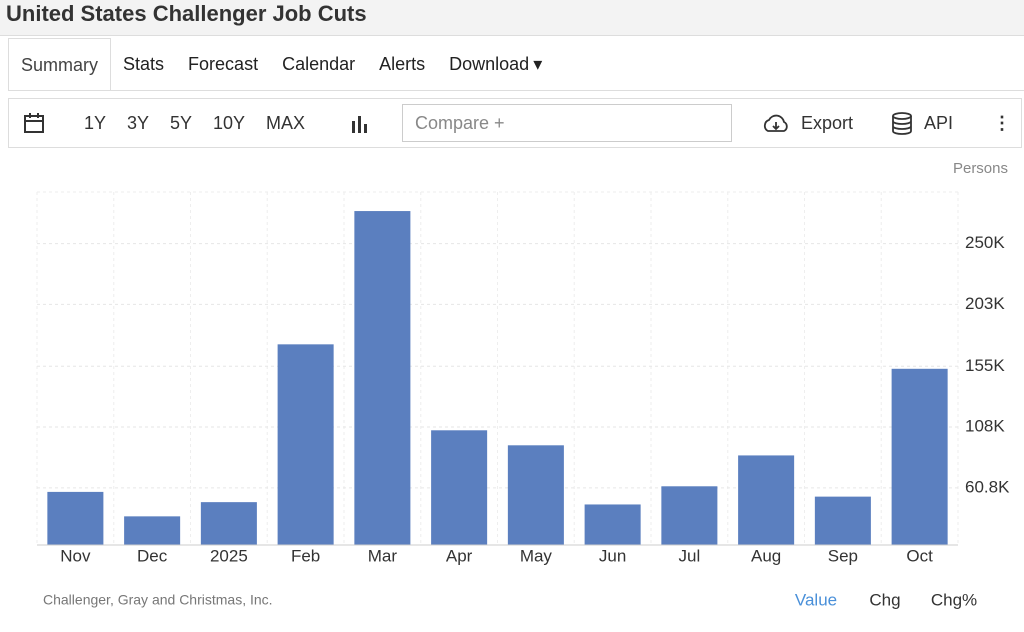 The height and width of the screenshot is (632, 1024). Describe the element at coordinates (987, 486) in the screenshot. I see `y-tick-label: 60.8K` at that location.